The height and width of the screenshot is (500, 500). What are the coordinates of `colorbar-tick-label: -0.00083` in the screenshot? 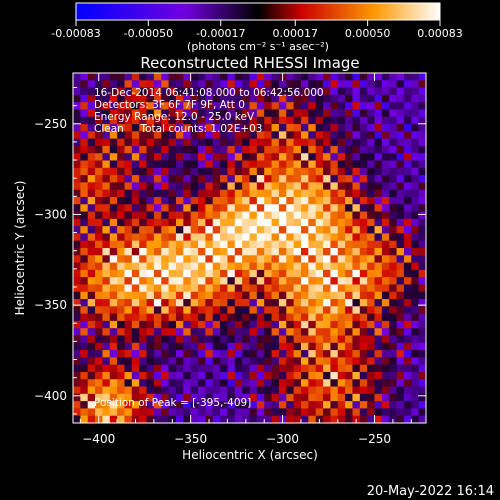 It's located at (75, 33).